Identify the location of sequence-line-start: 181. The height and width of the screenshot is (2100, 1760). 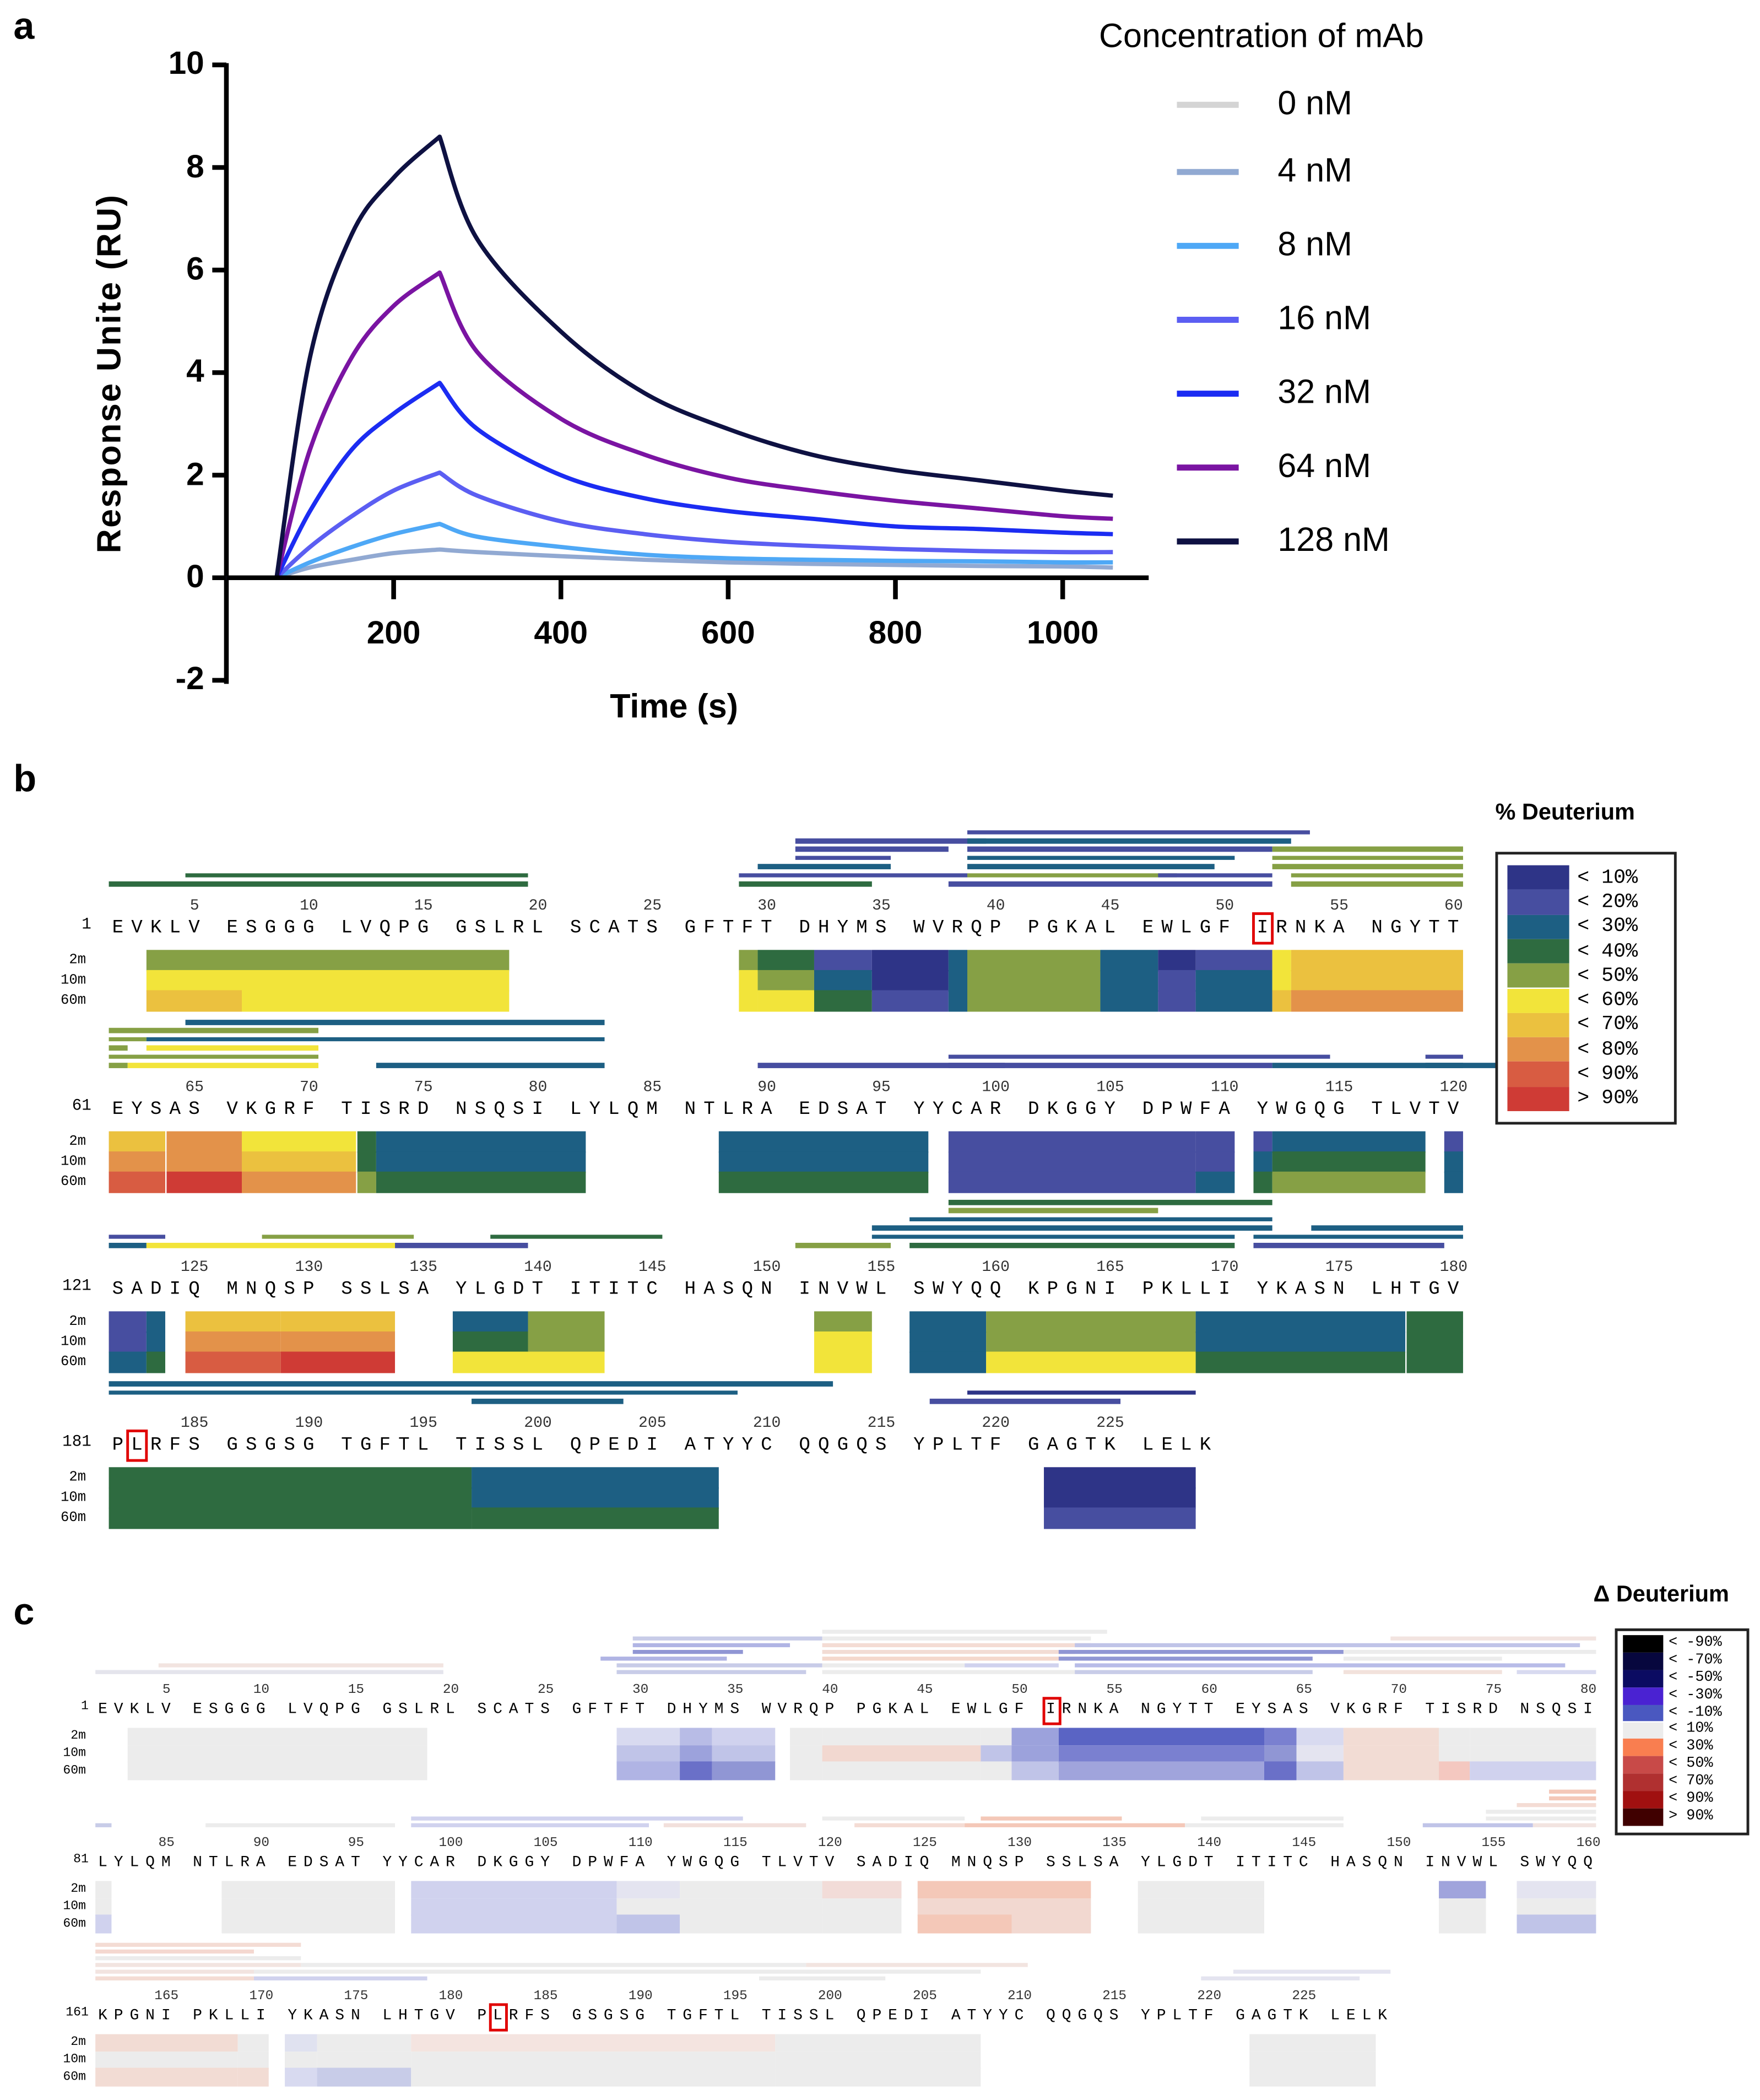
(76, 1442).